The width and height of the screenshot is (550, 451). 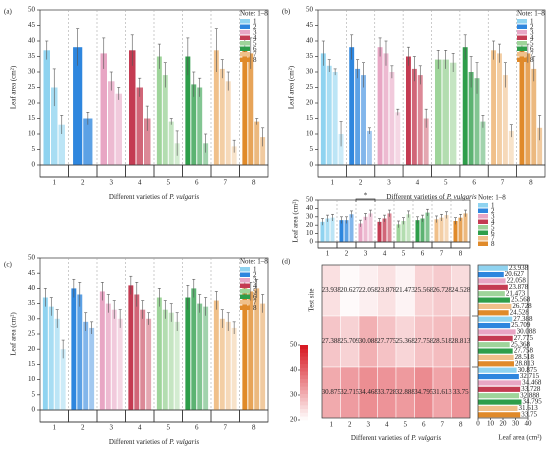 I want to click on panel-label: (c), so click(x=8, y=265).